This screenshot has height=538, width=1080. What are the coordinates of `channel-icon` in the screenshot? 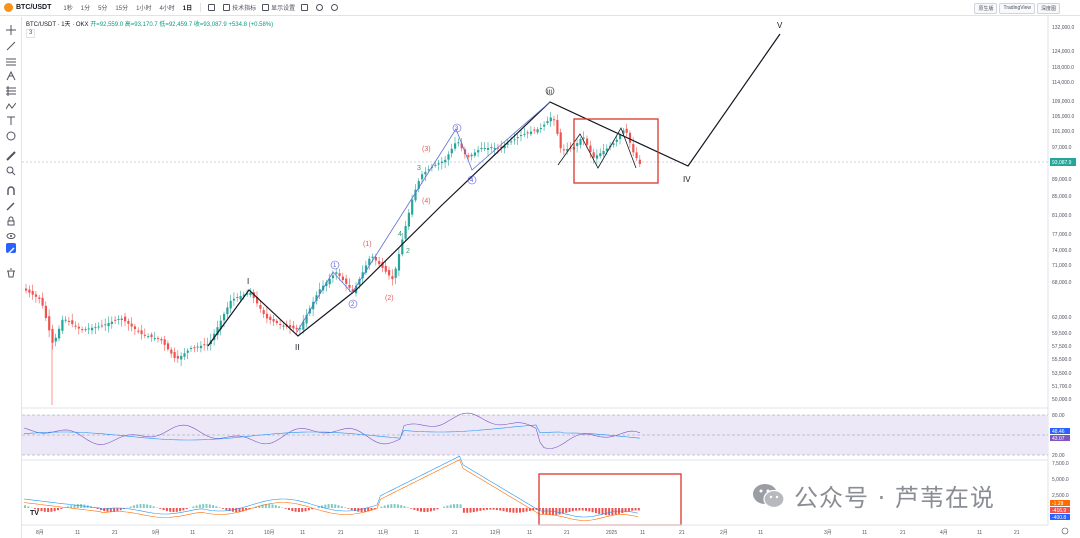 It's located at (11, 62).